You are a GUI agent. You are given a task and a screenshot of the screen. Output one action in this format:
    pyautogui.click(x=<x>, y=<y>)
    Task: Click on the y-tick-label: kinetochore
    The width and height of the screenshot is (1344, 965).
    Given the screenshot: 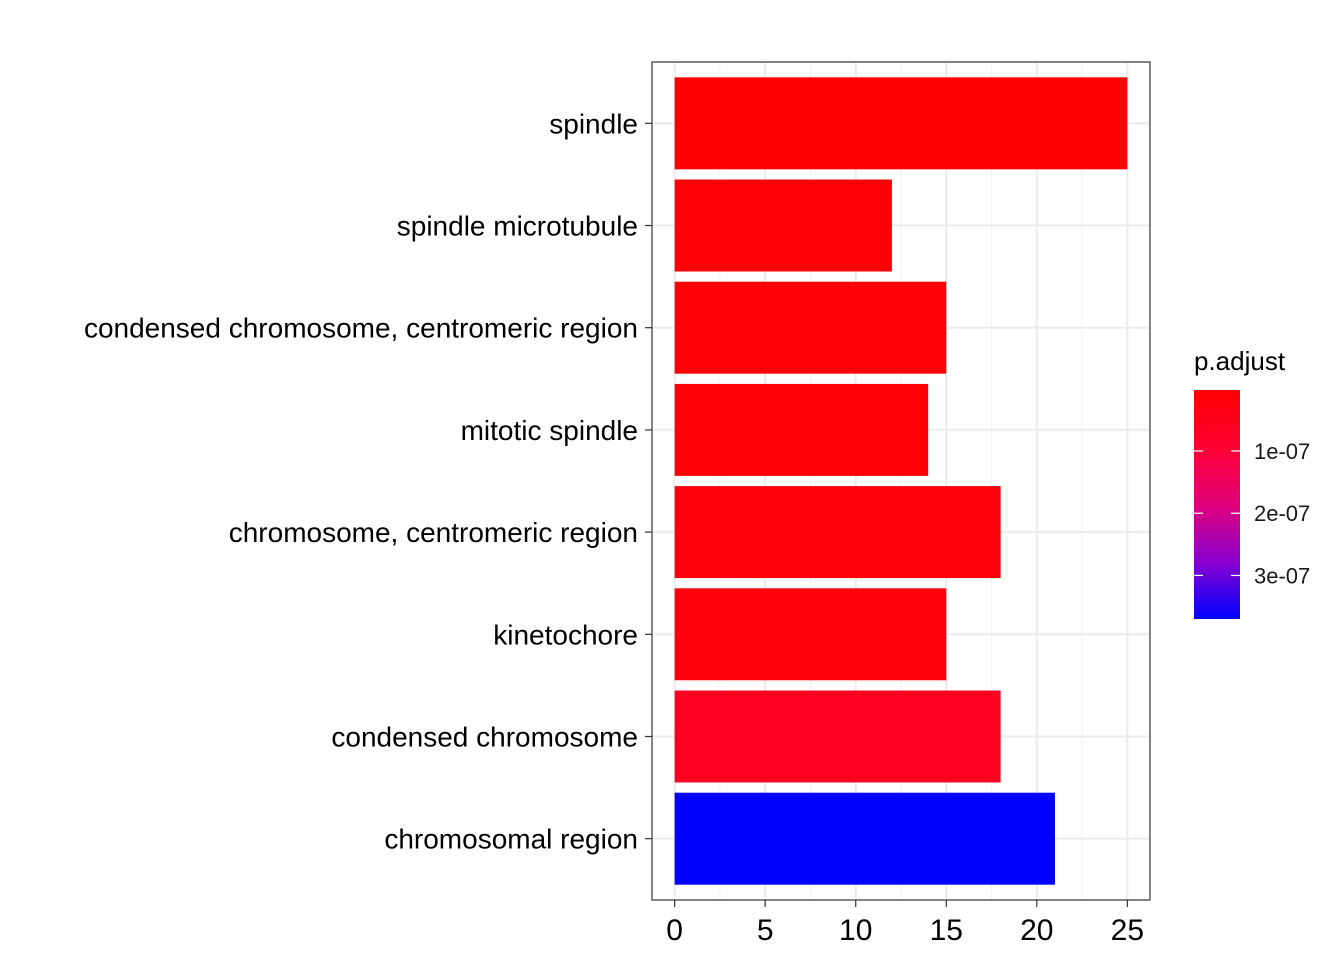 What is the action you would take?
    pyautogui.click(x=565, y=634)
    